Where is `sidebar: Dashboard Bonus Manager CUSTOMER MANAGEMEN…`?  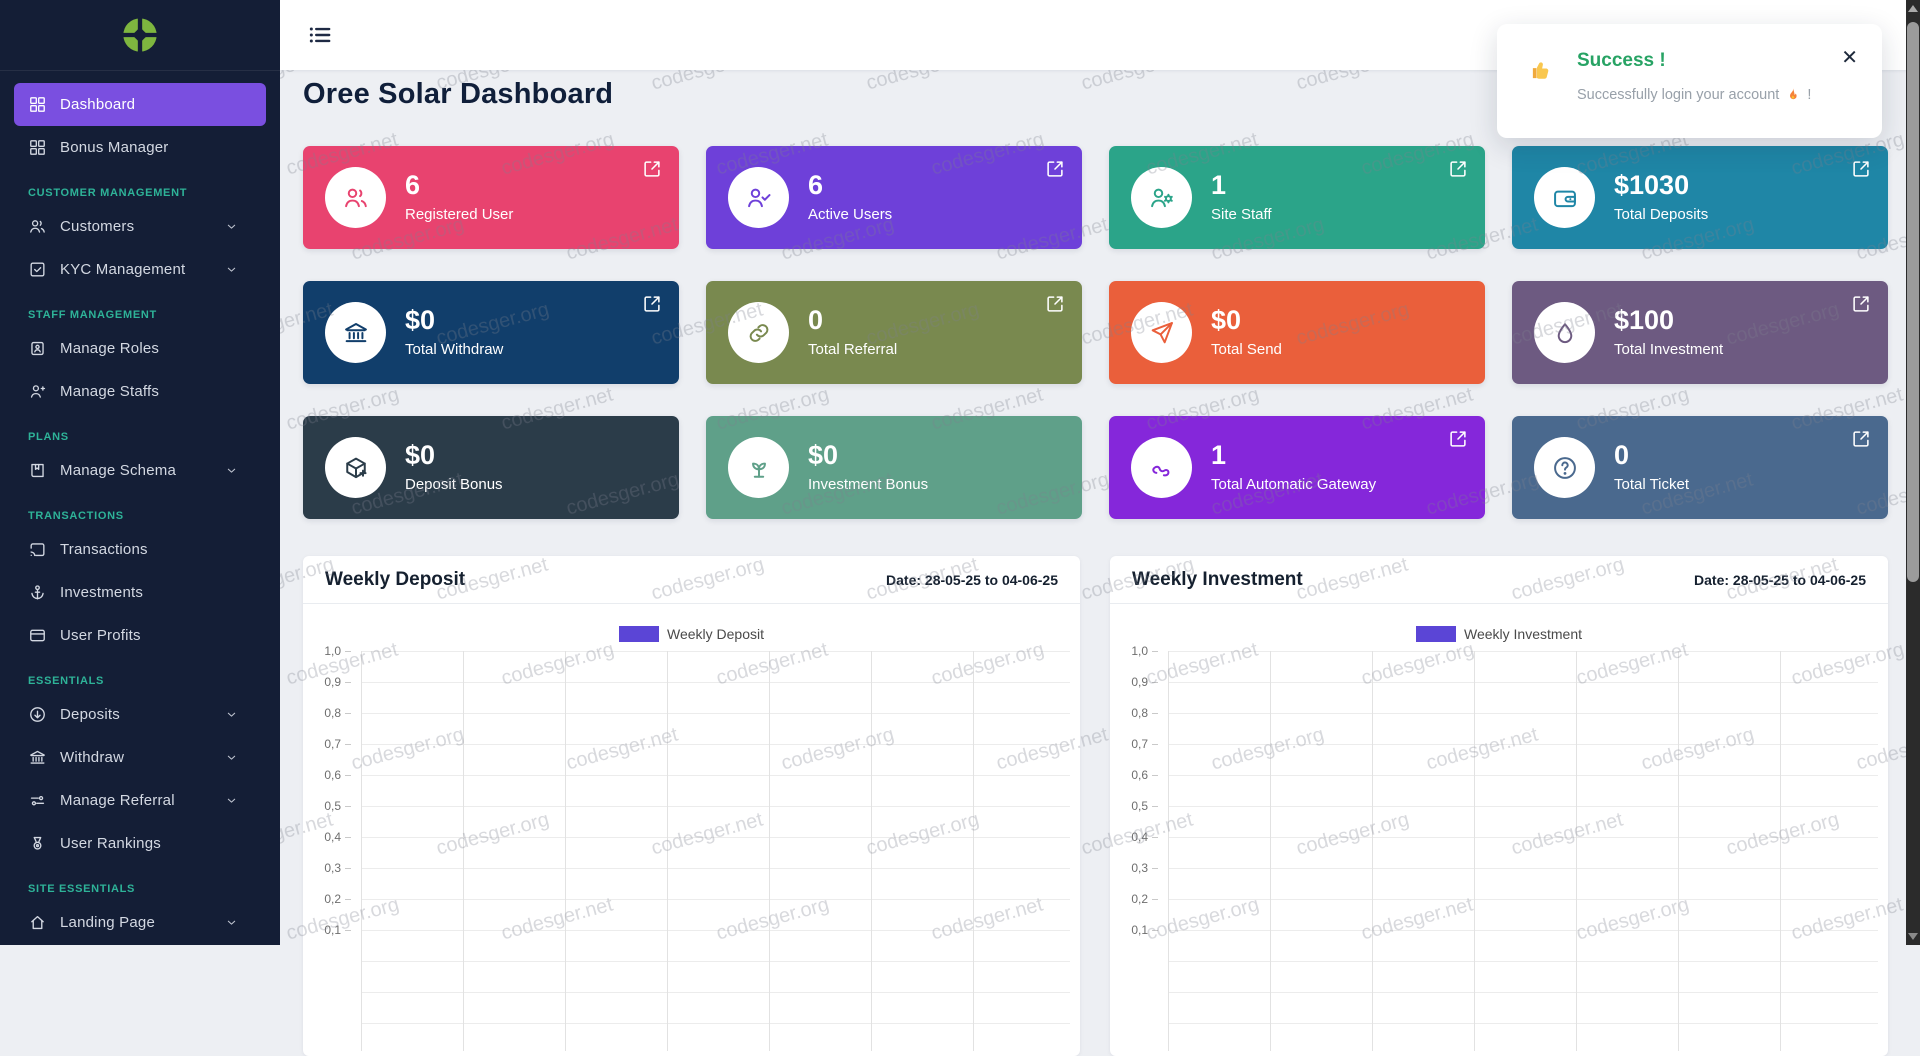
sidebar: Dashboard Bonus Manager CUSTOMER MANAGEMEN… is located at coordinates (140, 472).